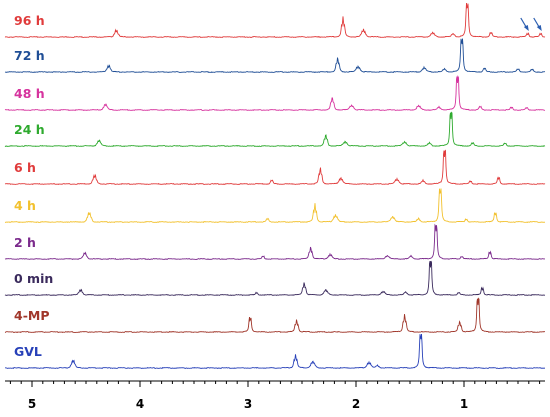 This screenshot has width=550, height=417. Describe the element at coordinates (29, 55) in the screenshot. I see `trace-label-72-h: 72 h` at that location.